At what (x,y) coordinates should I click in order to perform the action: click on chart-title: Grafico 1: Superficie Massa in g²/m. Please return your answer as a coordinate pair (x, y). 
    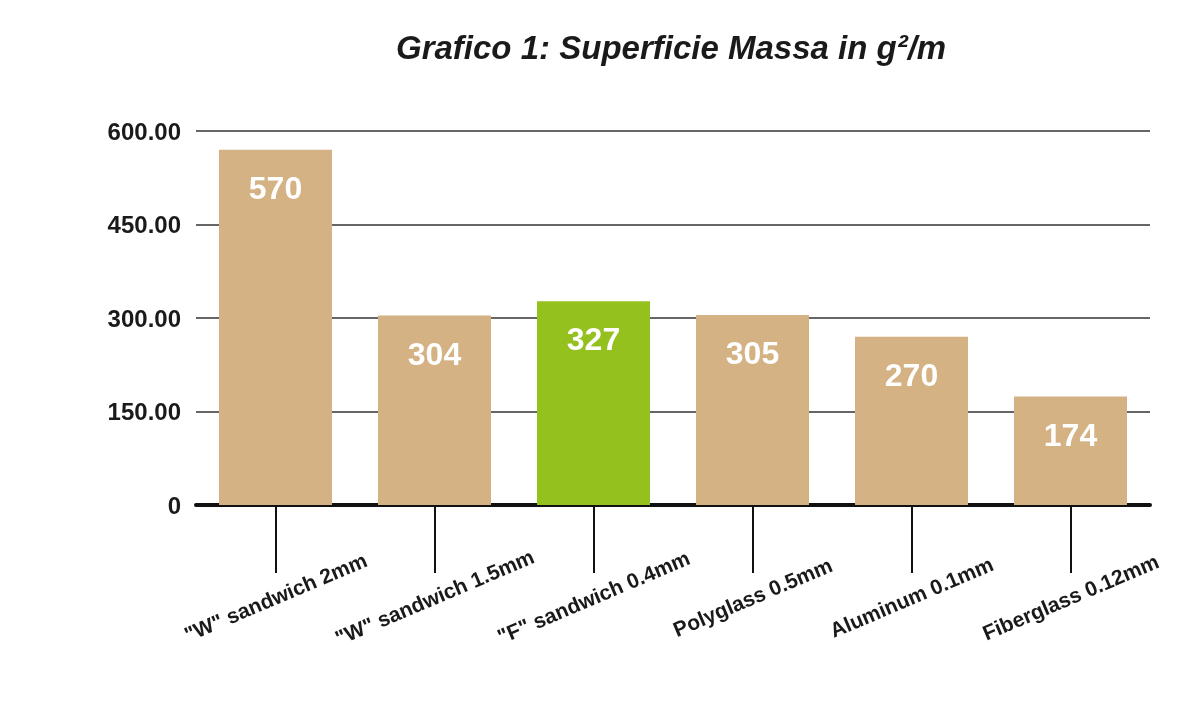
    Looking at the image, I should click on (671, 47).